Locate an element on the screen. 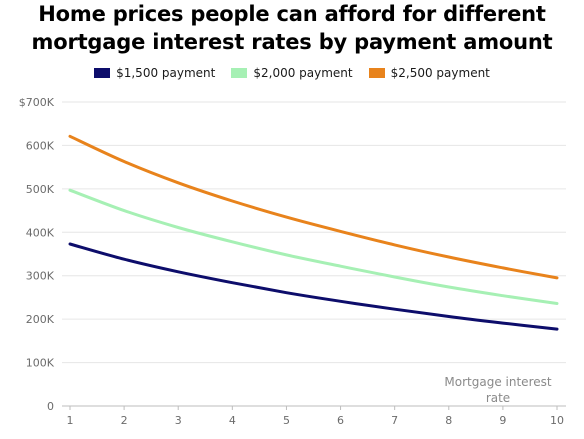 The height and width of the screenshot is (439, 584). x-axis-label-line: Mortgage interest is located at coordinates (497, 382).